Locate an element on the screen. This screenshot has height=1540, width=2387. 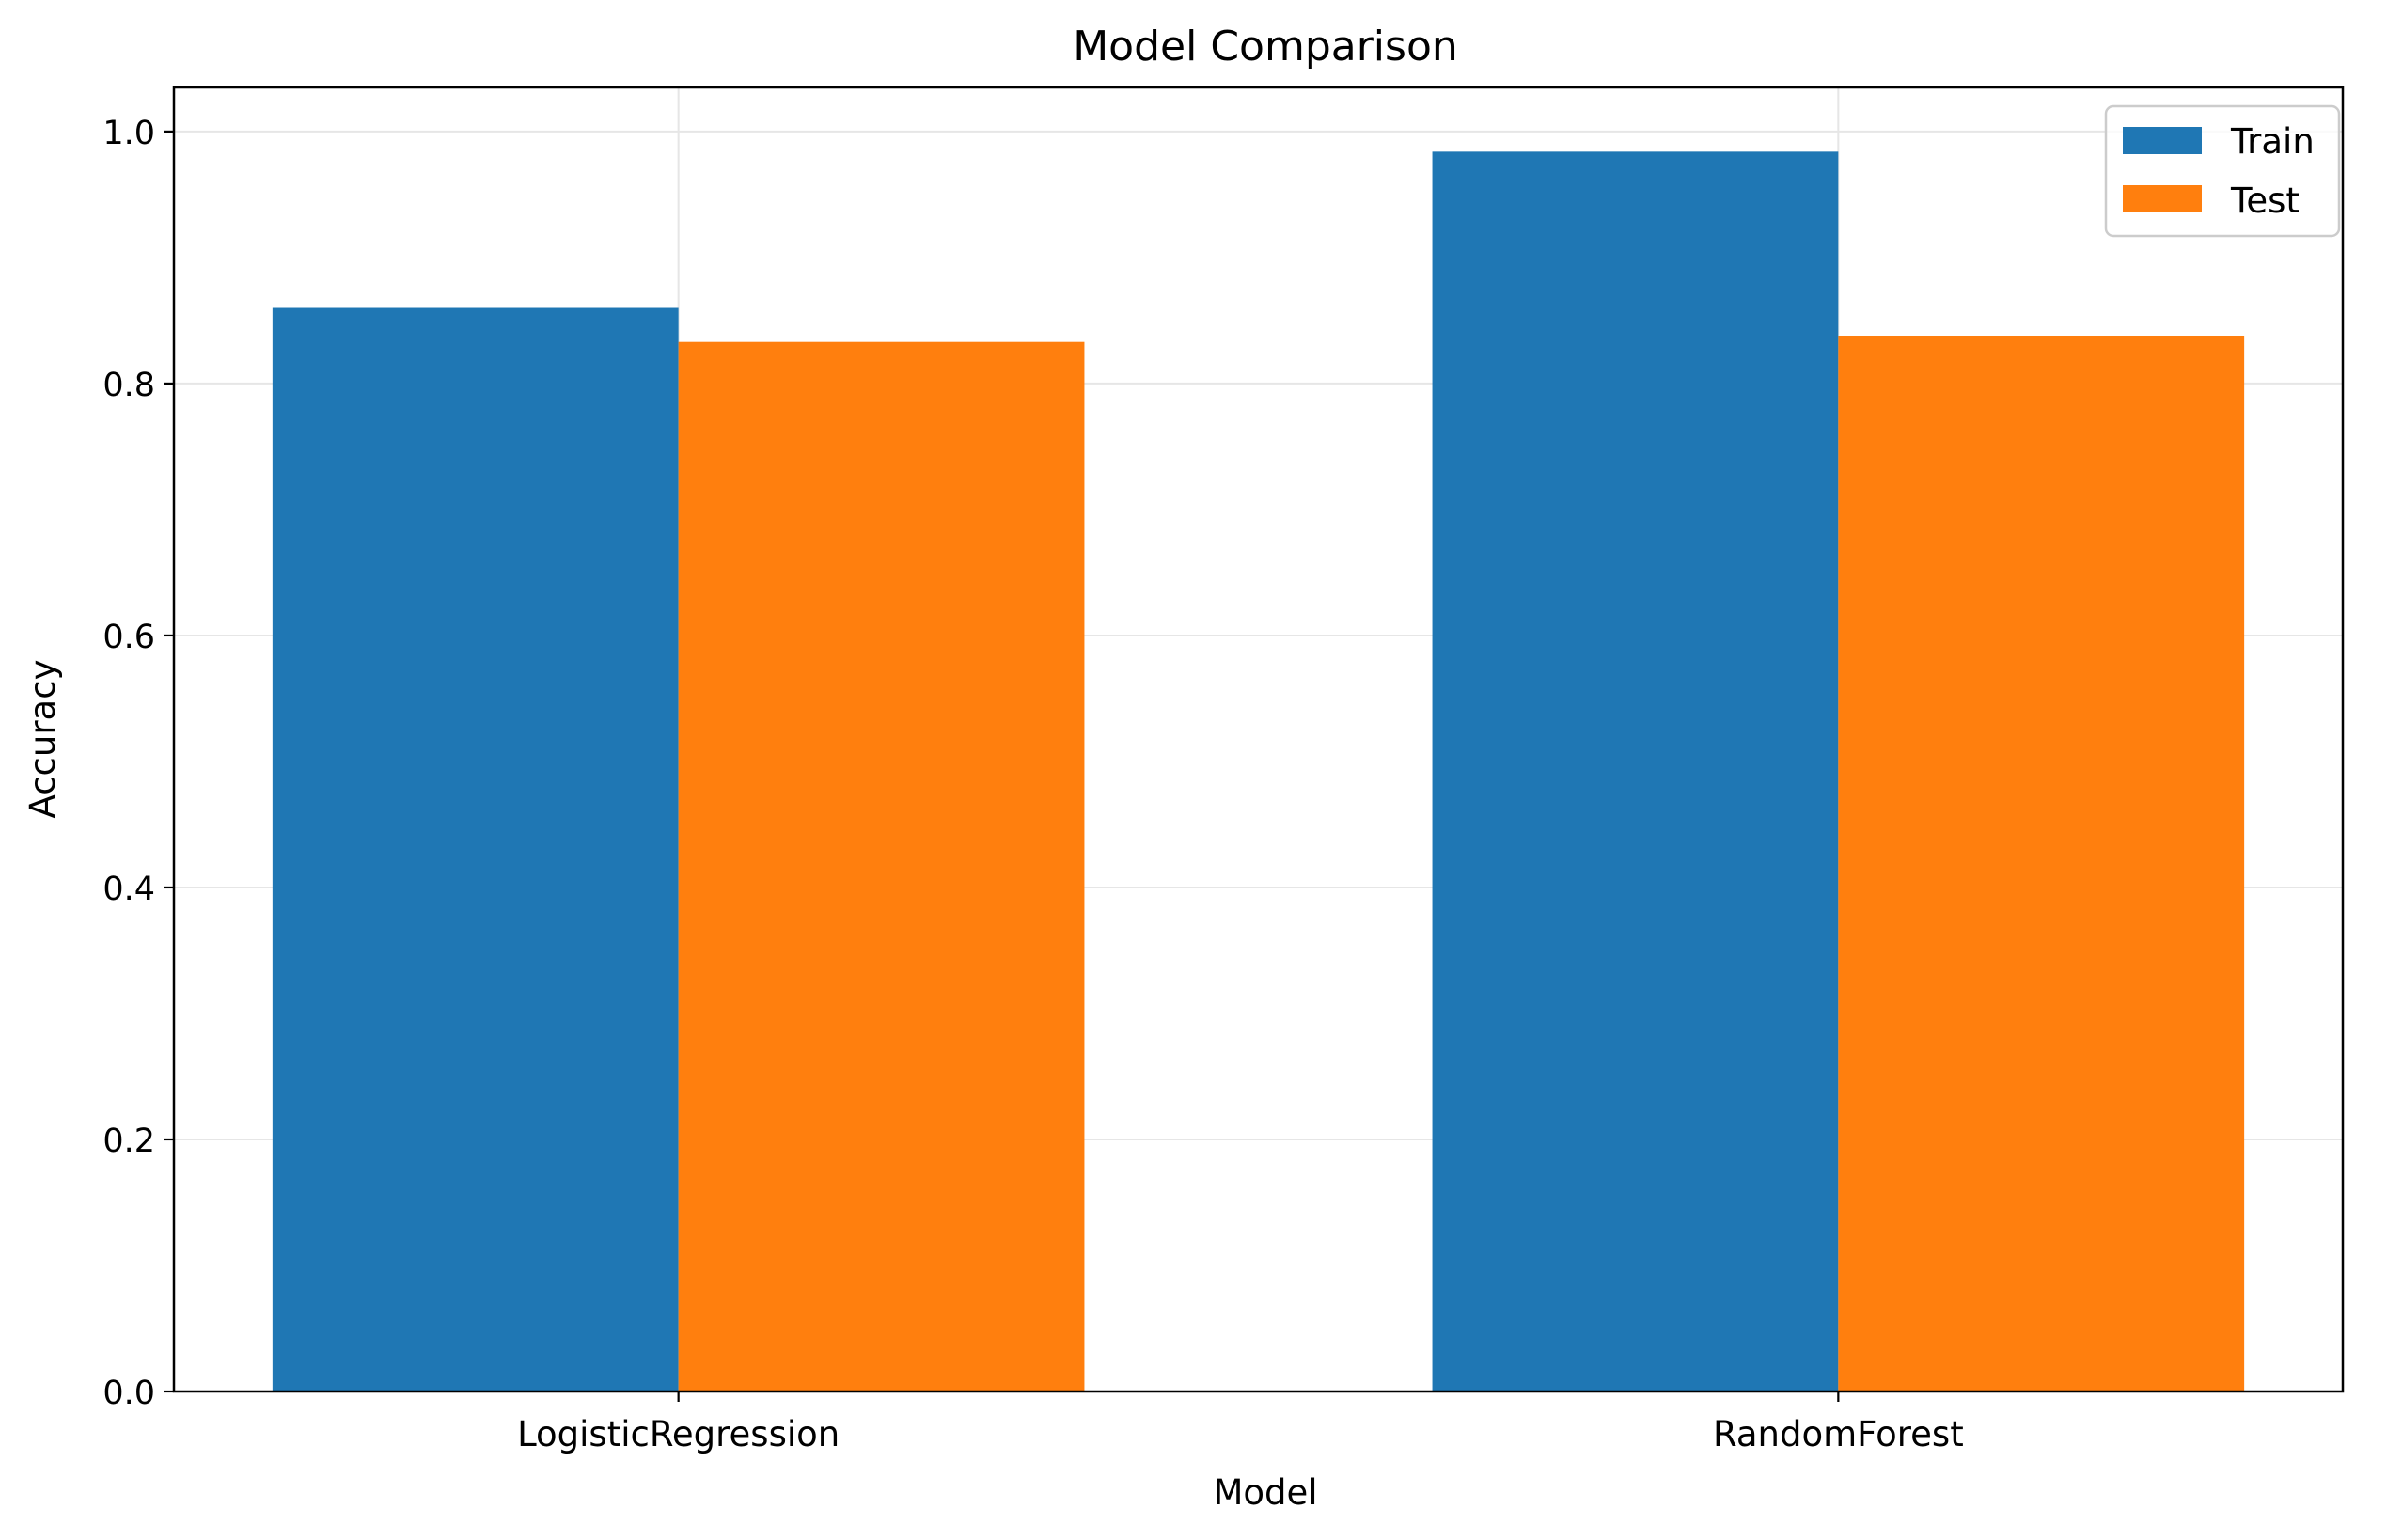
x-axis-label: Model is located at coordinates (1265, 1492).